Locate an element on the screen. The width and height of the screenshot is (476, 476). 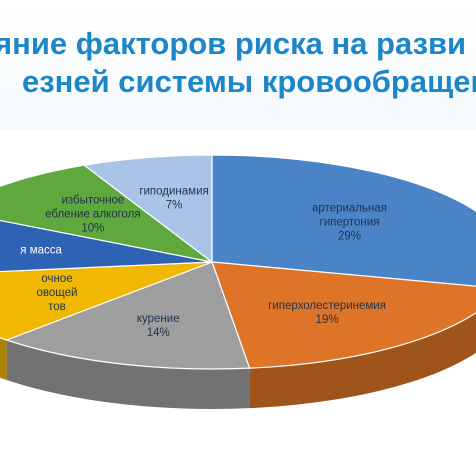
chart-title-line-2: езней системы кровообращен is located at coordinates (249, 81).